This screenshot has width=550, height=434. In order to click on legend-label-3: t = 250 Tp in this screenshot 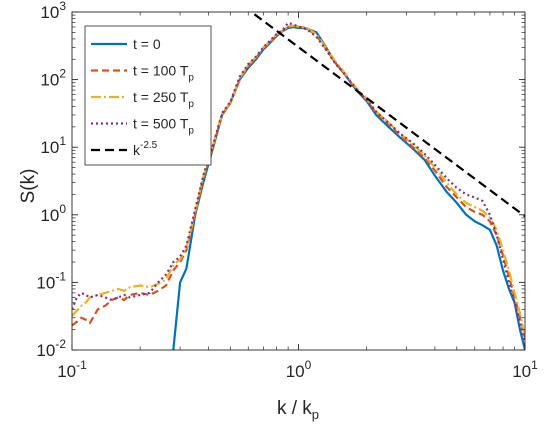, I will do `click(163, 99)`.